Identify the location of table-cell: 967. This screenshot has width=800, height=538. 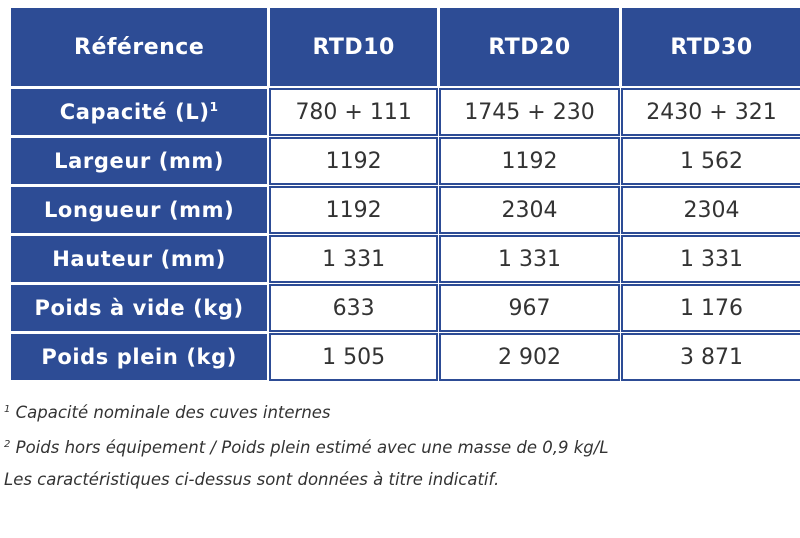
(529, 308).